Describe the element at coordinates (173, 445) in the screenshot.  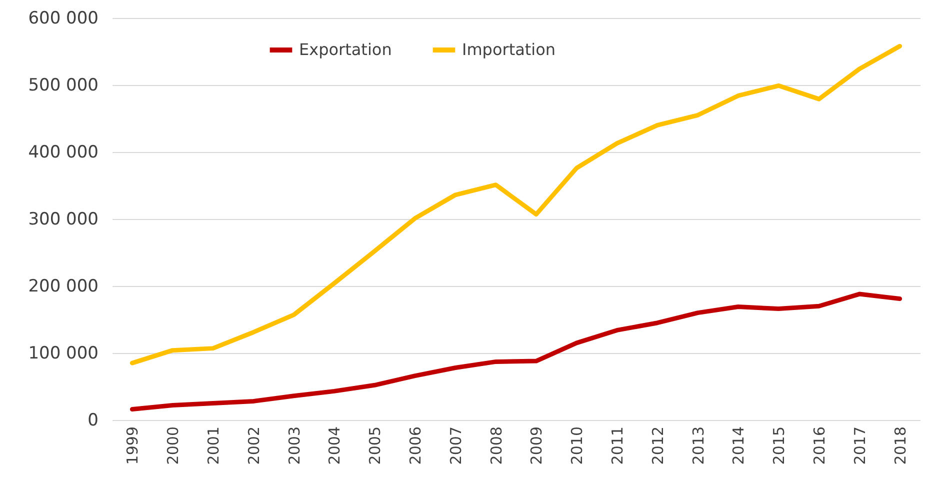
I see `x-tick-label: 2000` at that location.